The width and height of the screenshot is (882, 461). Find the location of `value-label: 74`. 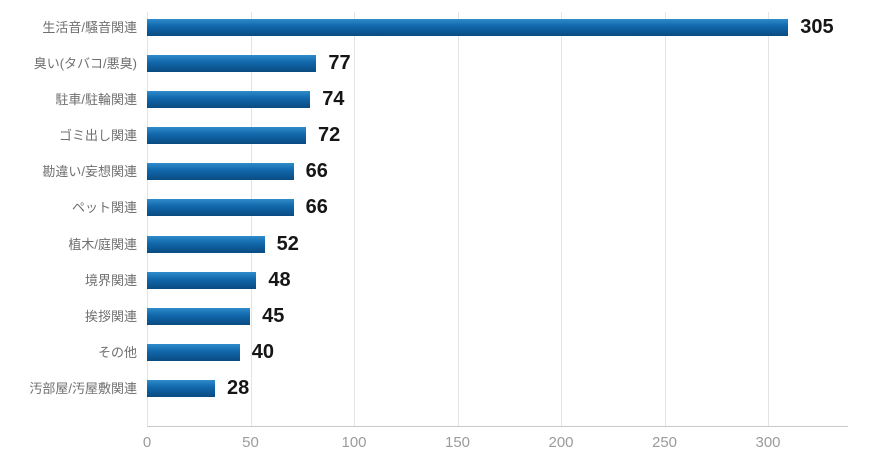

value-label: 74 is located at coordinates (333, 99).